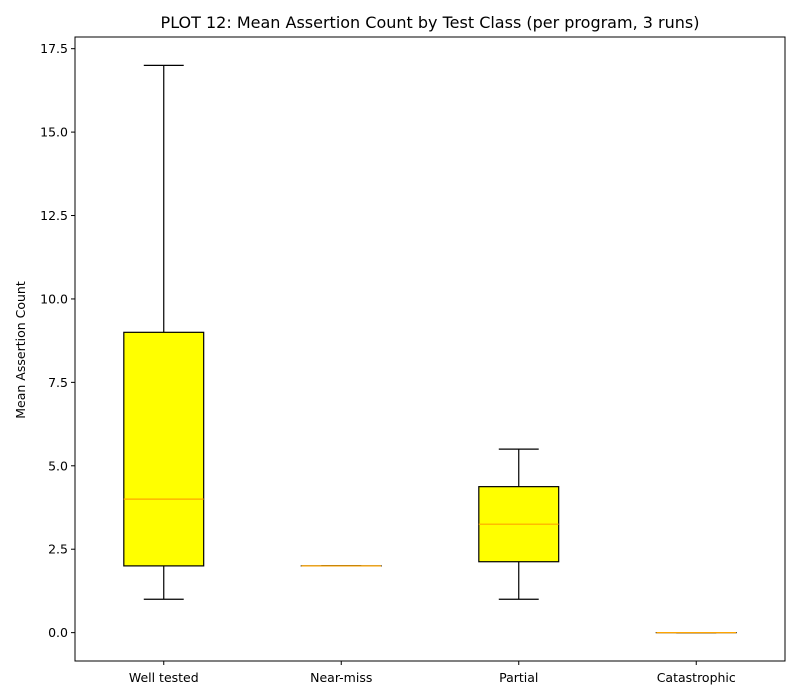 Image resolution: width=800 pixels, height=700 pixels. What do you see at coordinates (54, 298) in the screenshot?
I see `y-tick-label: 10.0` at bounding box center [54, 298].